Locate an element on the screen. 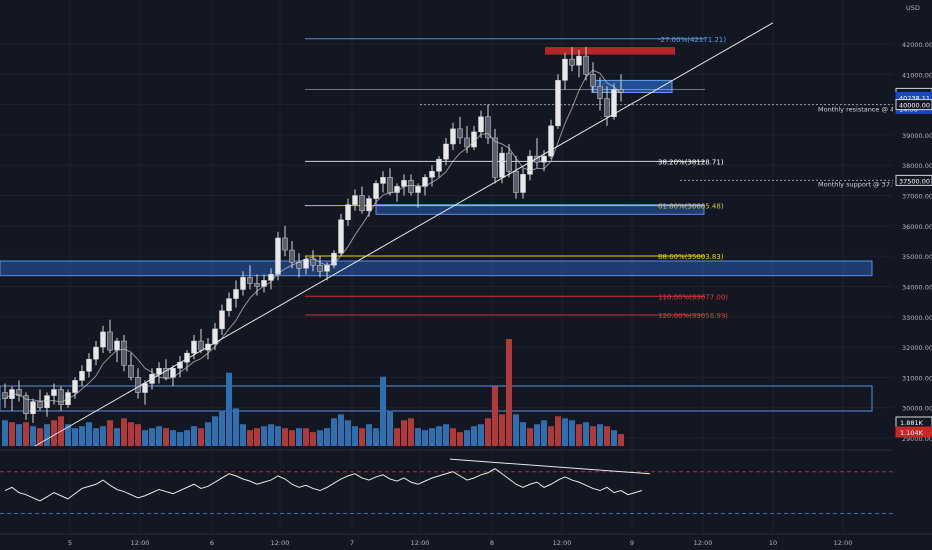 The height and width of the screenshot is (550, 932). top-zone is located at coordinates (610, 51).